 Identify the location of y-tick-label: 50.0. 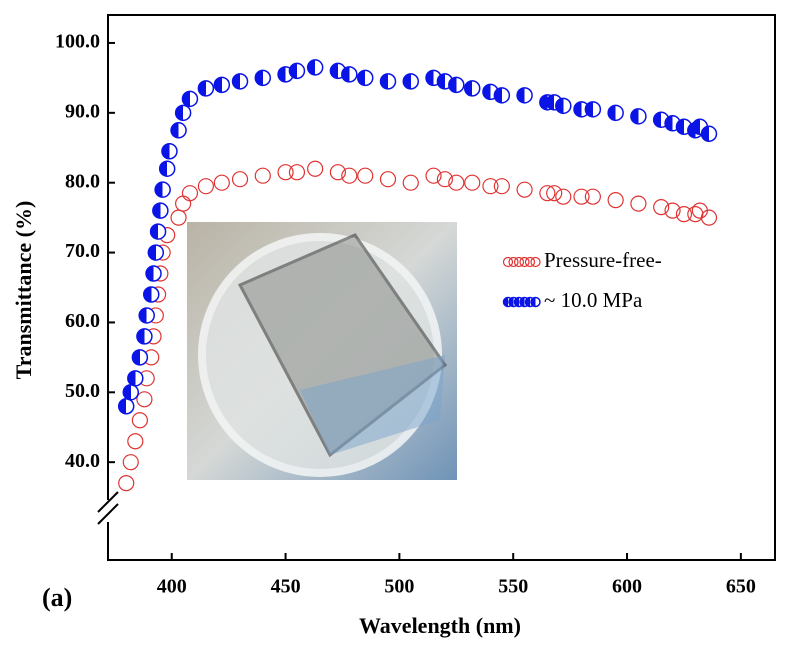
(82, 391).